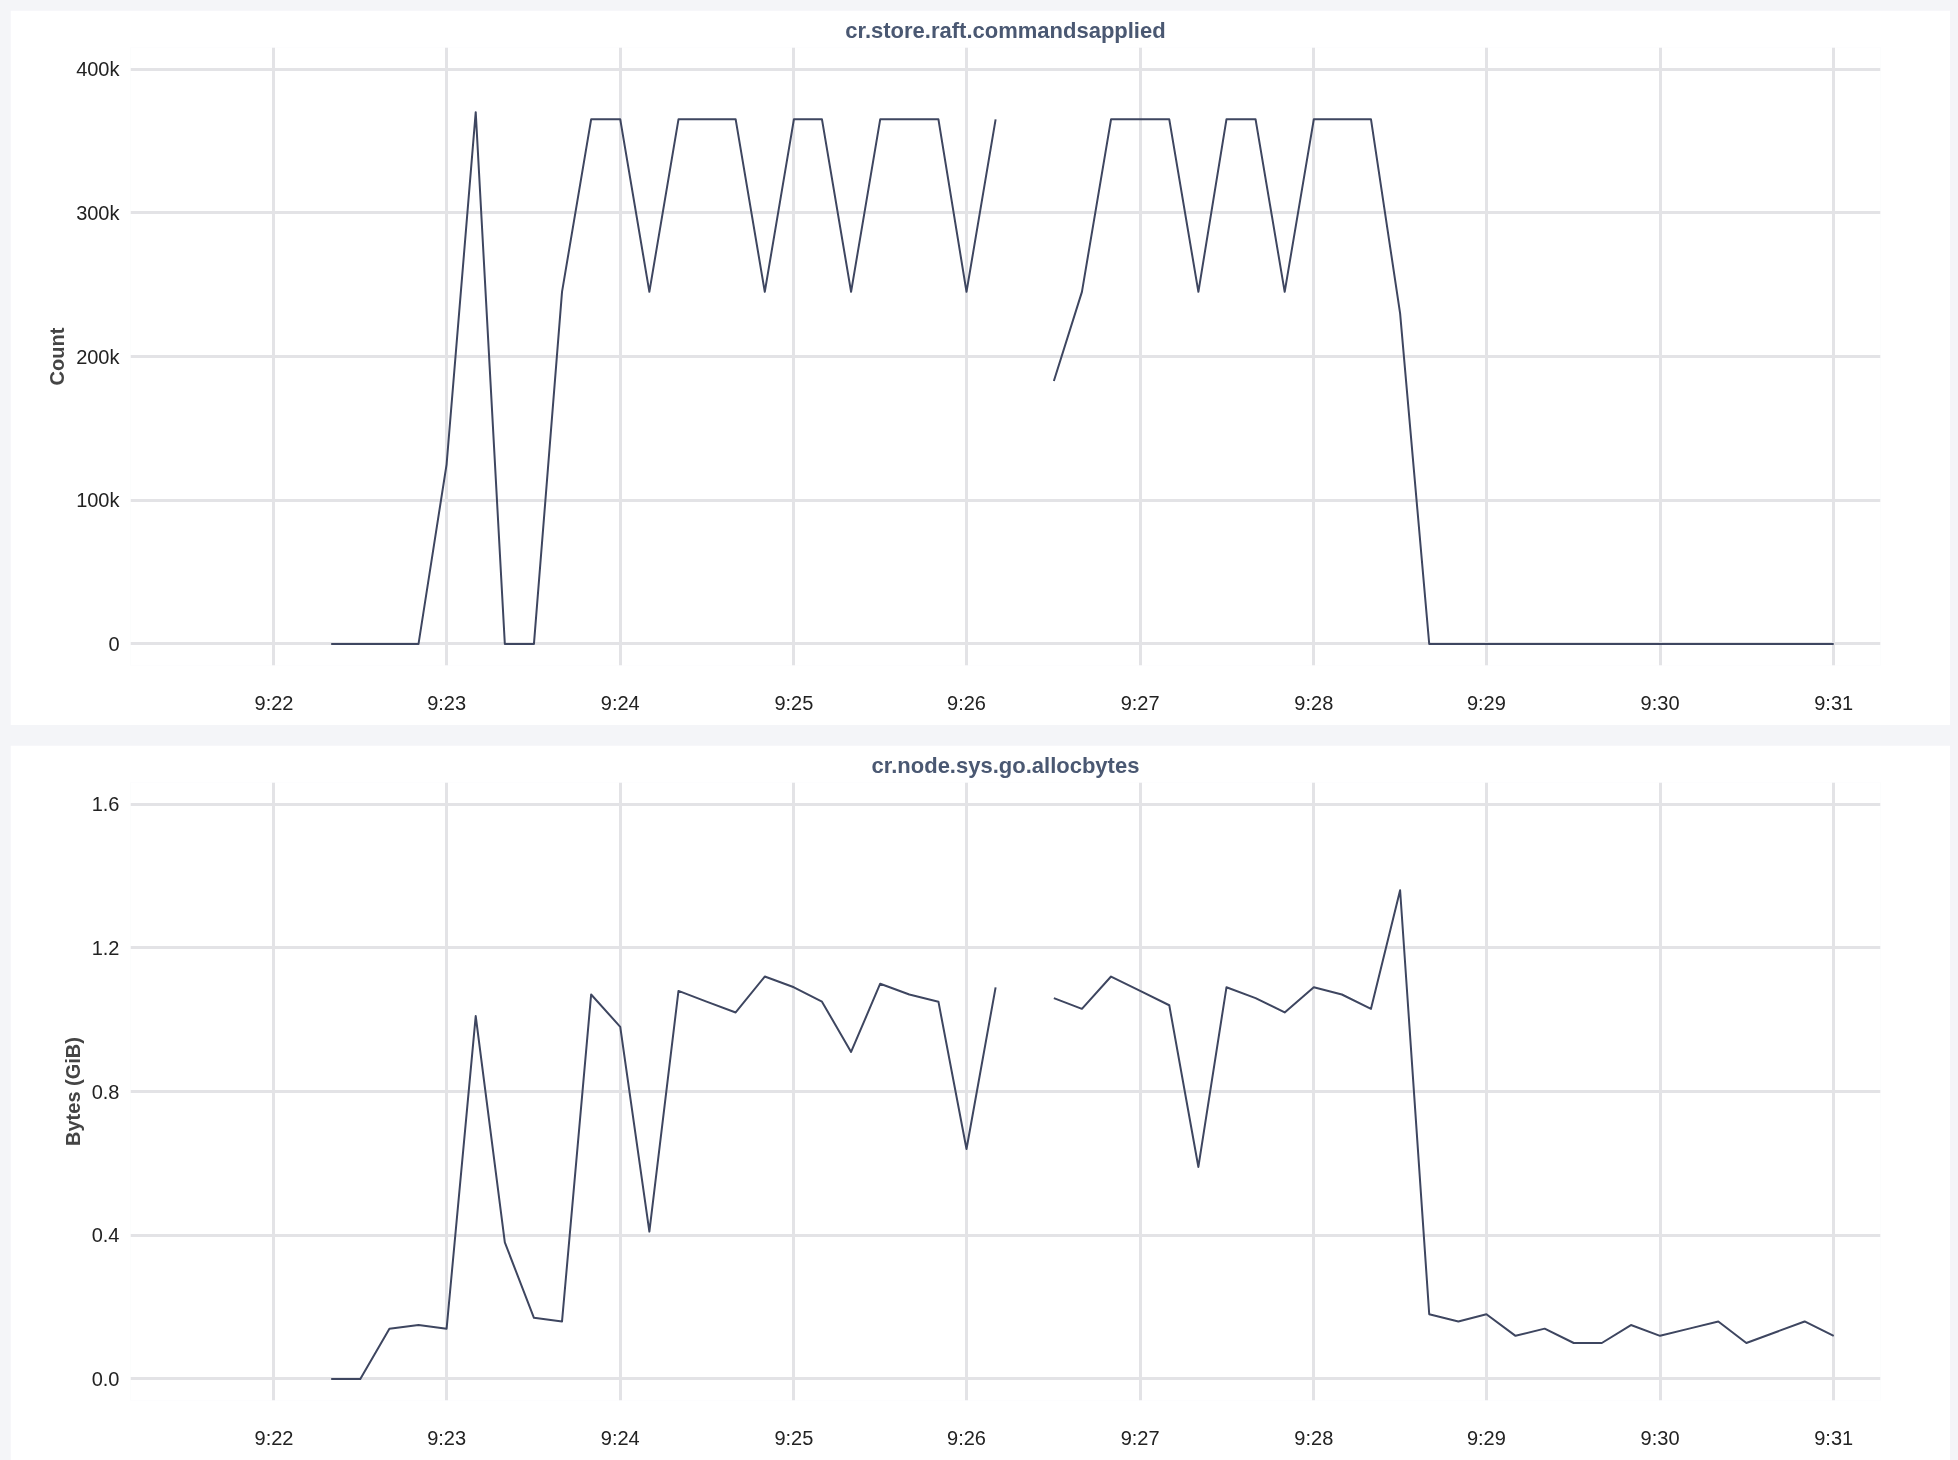  What do you see at coordinates (98, 500) in the screenshot?
I see `y-tick-label: 100k` at bounding box center [98, 500].